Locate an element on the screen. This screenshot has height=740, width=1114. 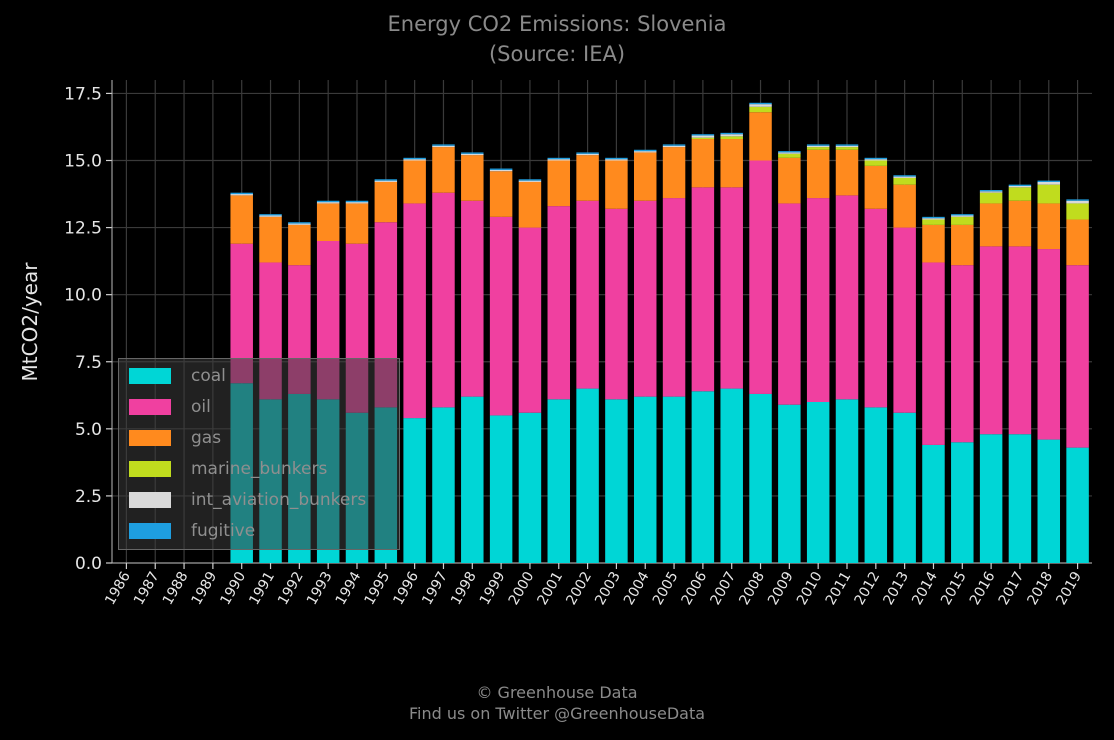
bar-segment-int-aviation-bunkers-1991 is located at coordinates (270, 216).